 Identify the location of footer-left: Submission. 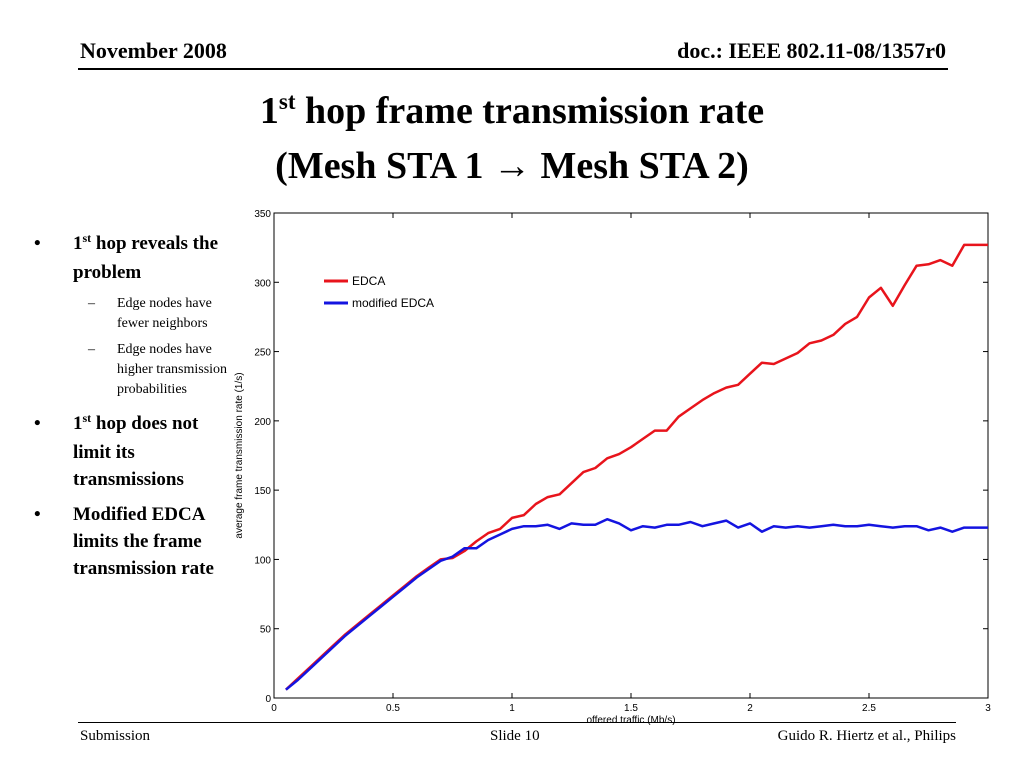
(115, 736).